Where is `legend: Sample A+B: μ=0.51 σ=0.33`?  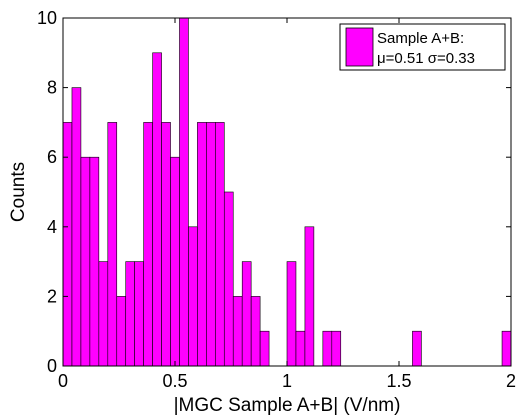
legend: Sample A+B: μ=0.51 σ=0.33 is located at coordinates (422, 47).